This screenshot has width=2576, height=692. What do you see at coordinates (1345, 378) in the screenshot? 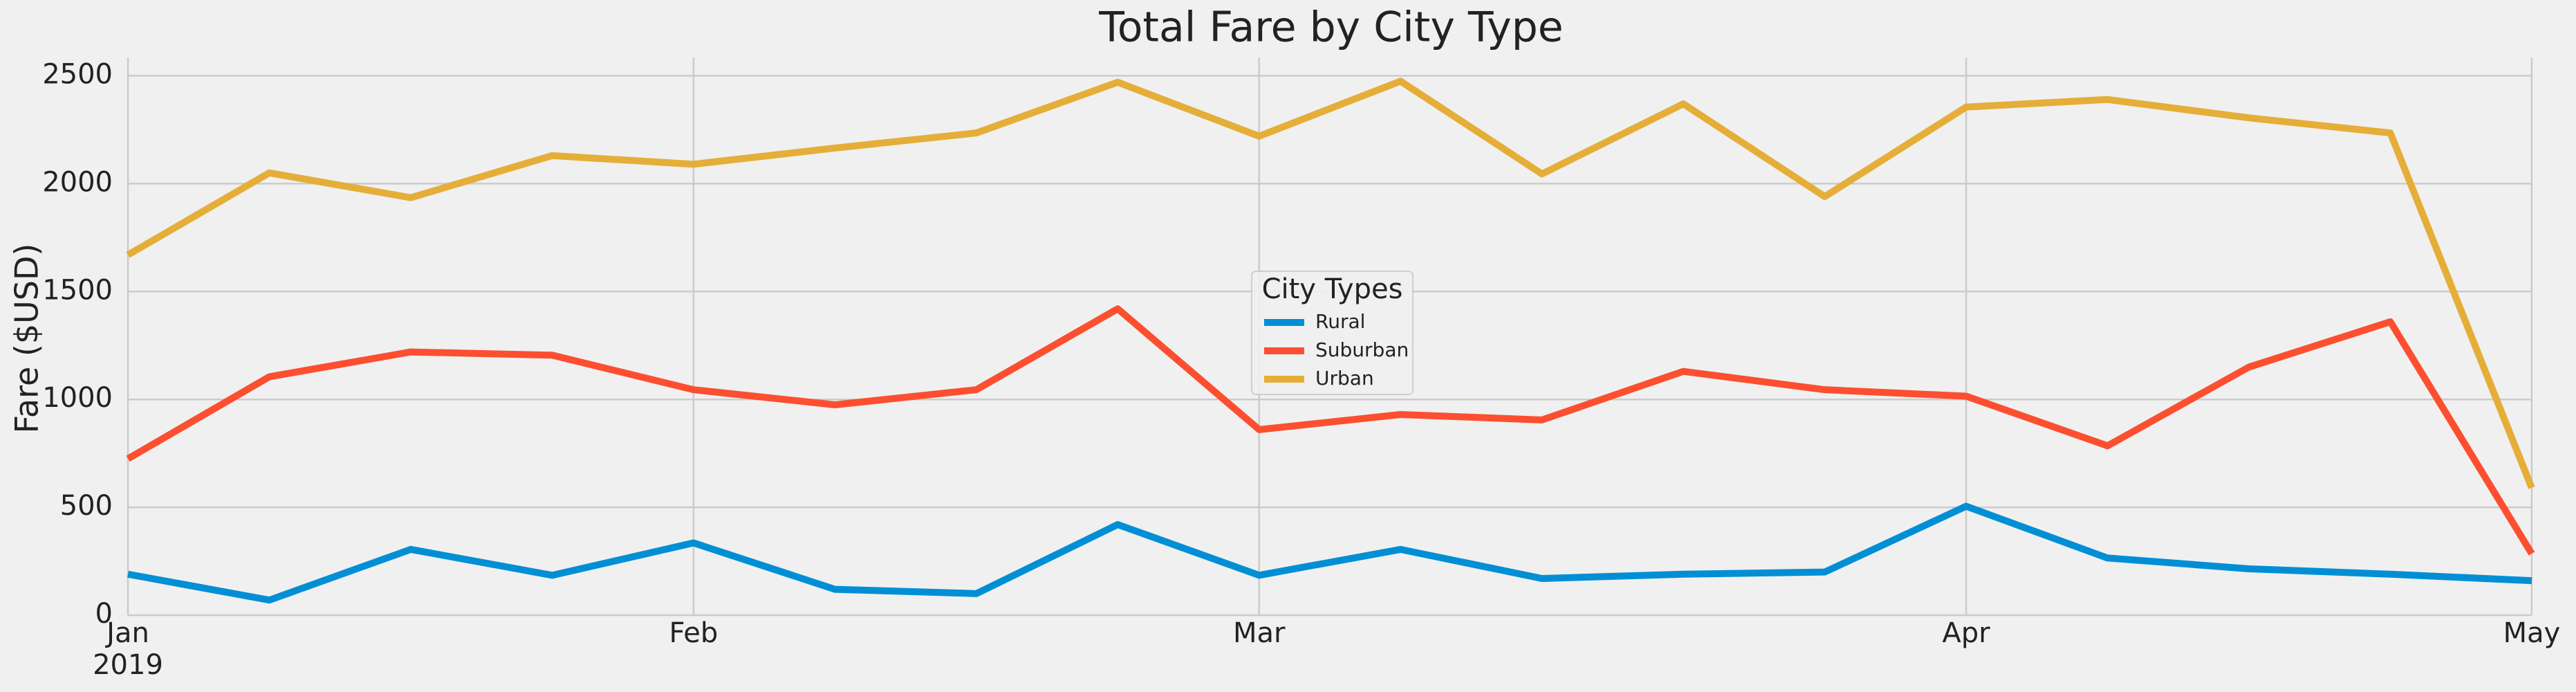
I see `legend-label: Urban` at bounding box center [1345, 378].